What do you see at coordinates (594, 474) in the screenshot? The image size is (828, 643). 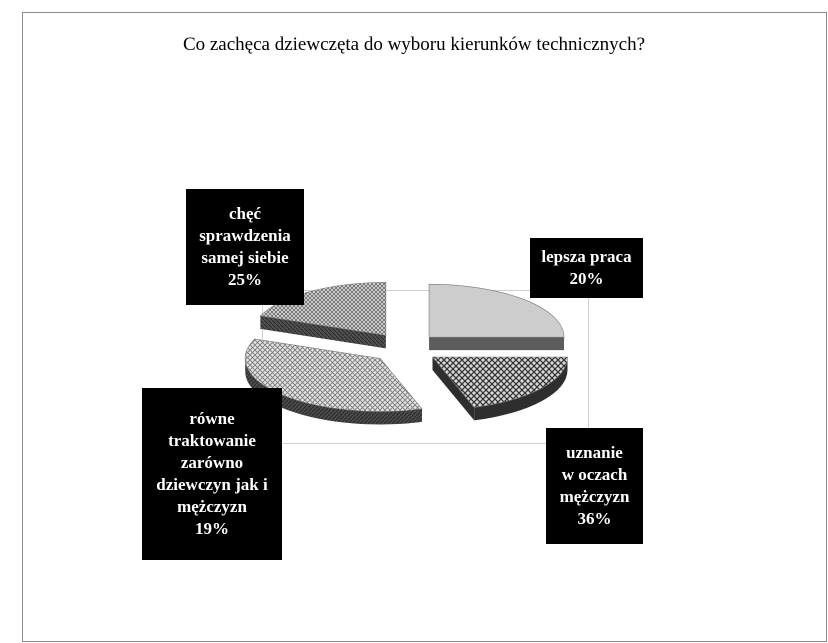 I see `data-label-line: w oczach` at bounding box center [594, 474].